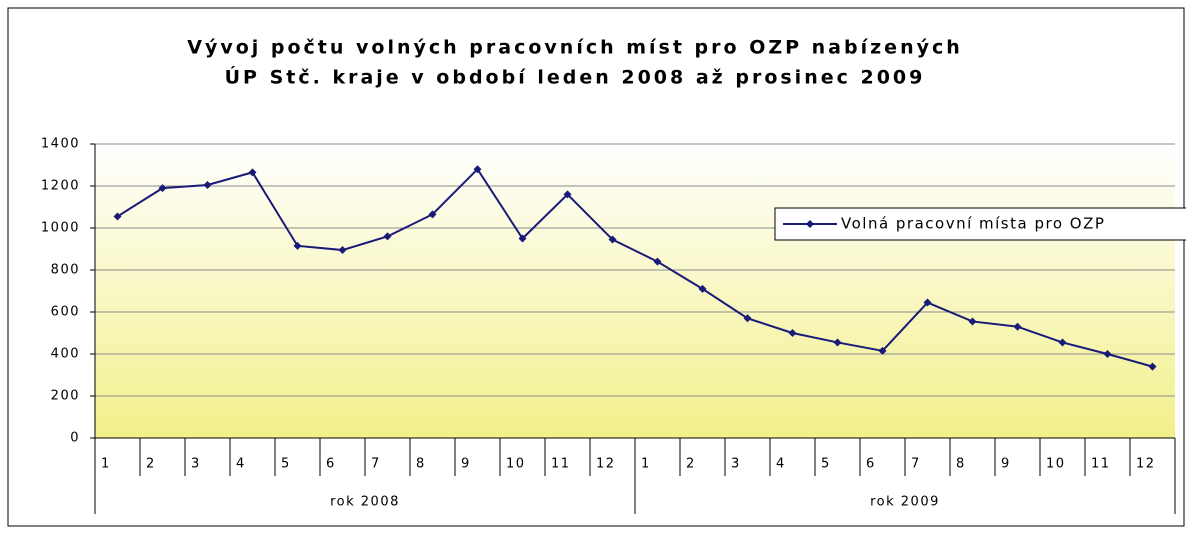 The height and width of the screenshot is (534, 1186). What do you see at coordinates (65, 354) in the screenshot?
I see `y-tick-label: 400` at bounding box center [65, 354].